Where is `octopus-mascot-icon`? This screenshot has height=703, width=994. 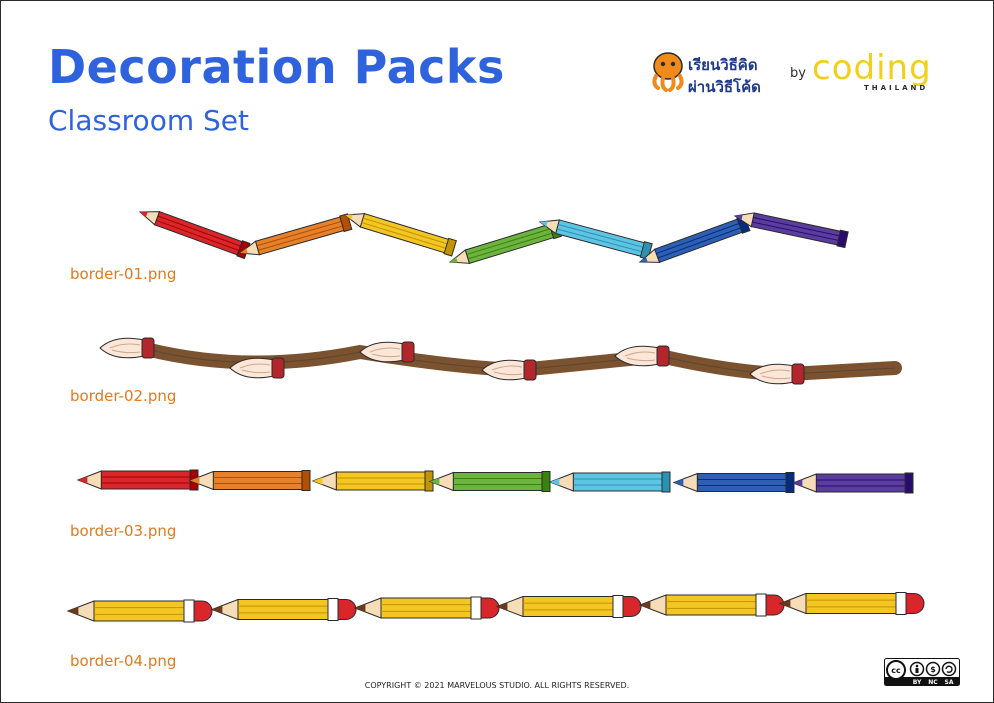 octopus-mascot-icon is located at coordinates (668, 72).